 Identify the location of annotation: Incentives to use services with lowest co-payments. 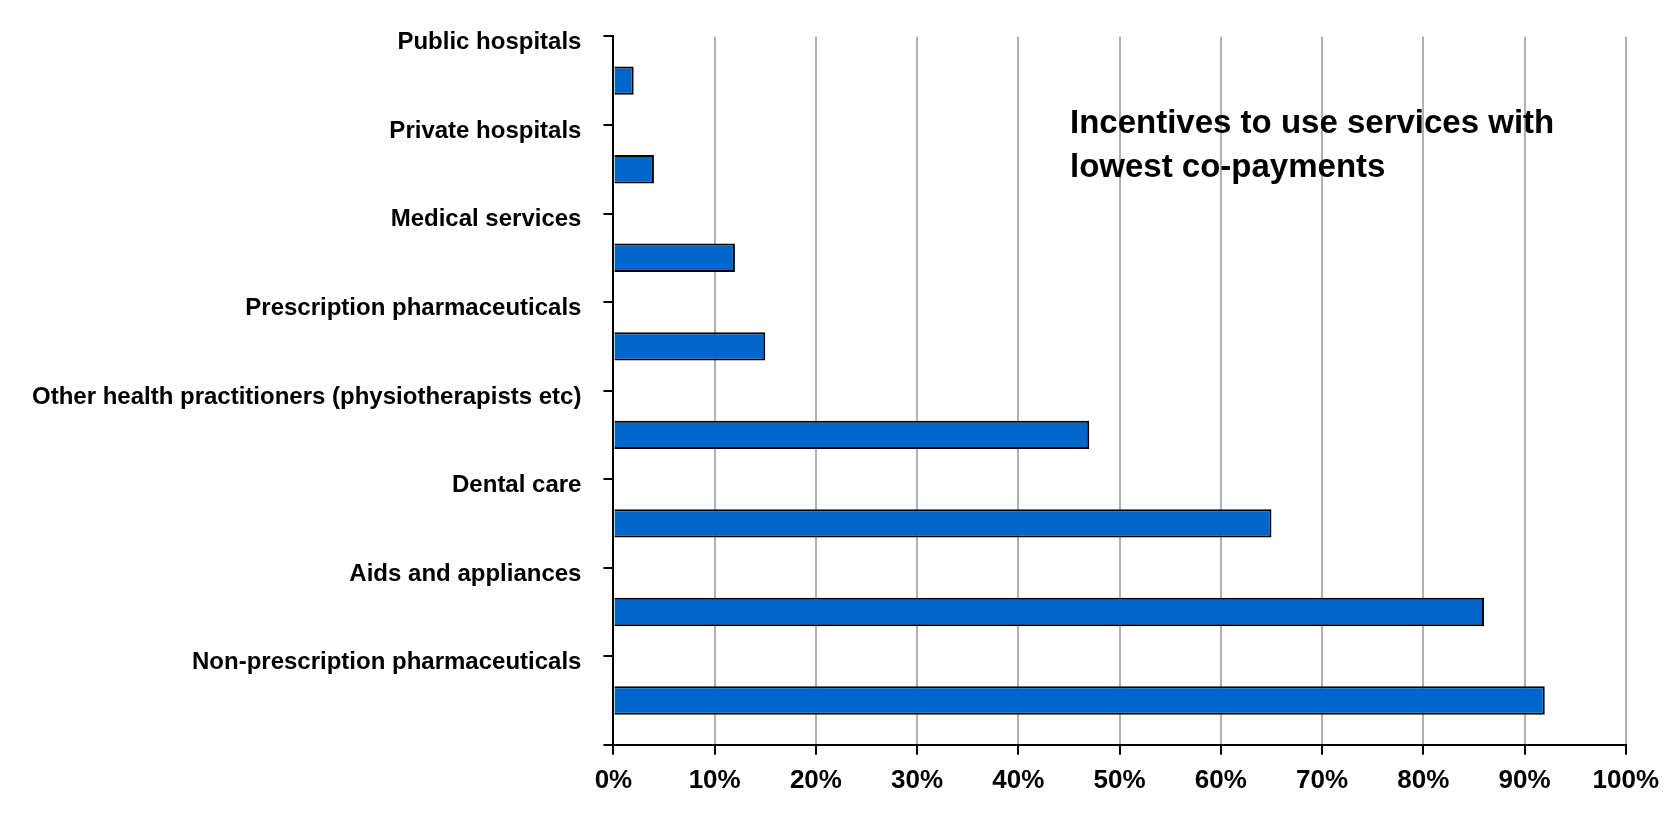
(1313, 144).